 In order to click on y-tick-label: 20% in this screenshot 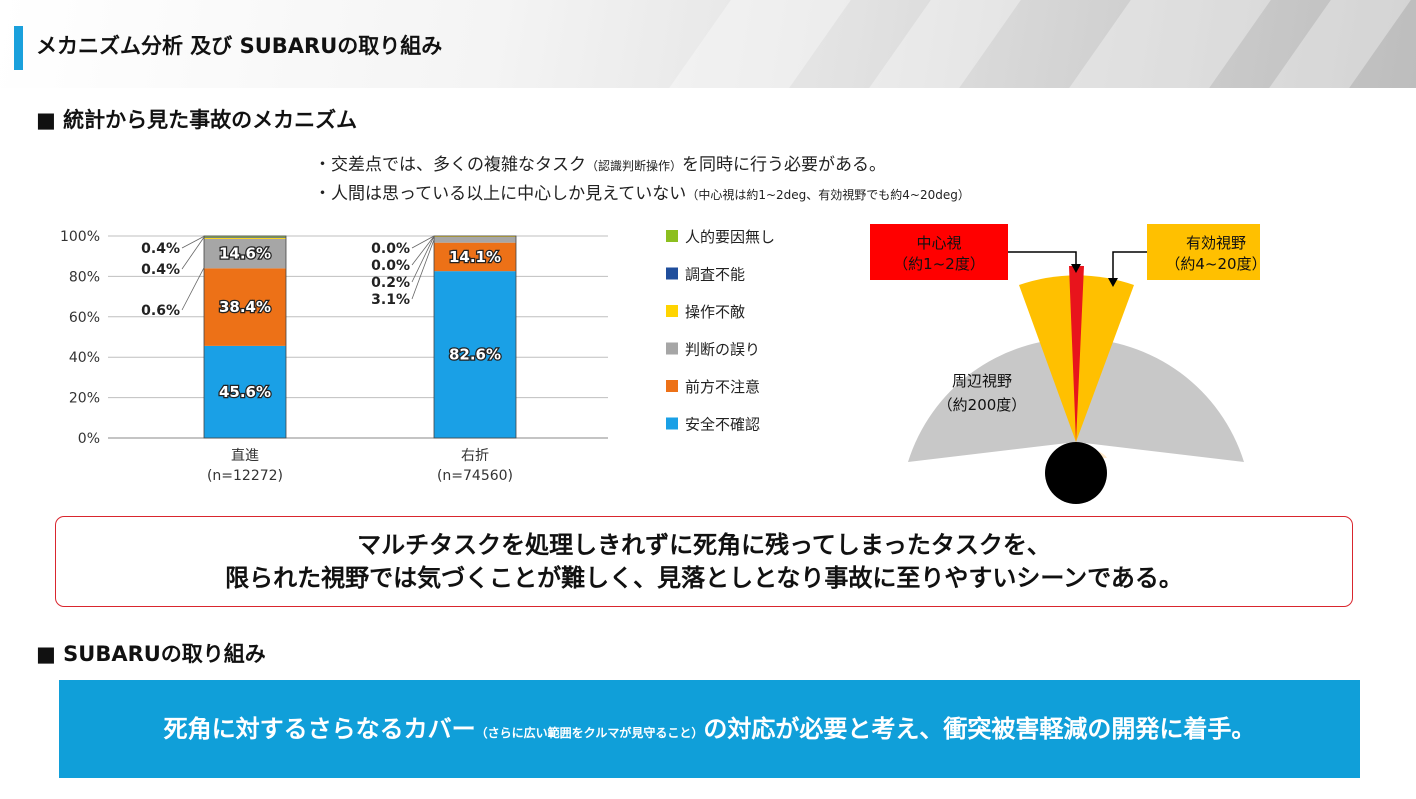, I will do `click(84, 399)`.